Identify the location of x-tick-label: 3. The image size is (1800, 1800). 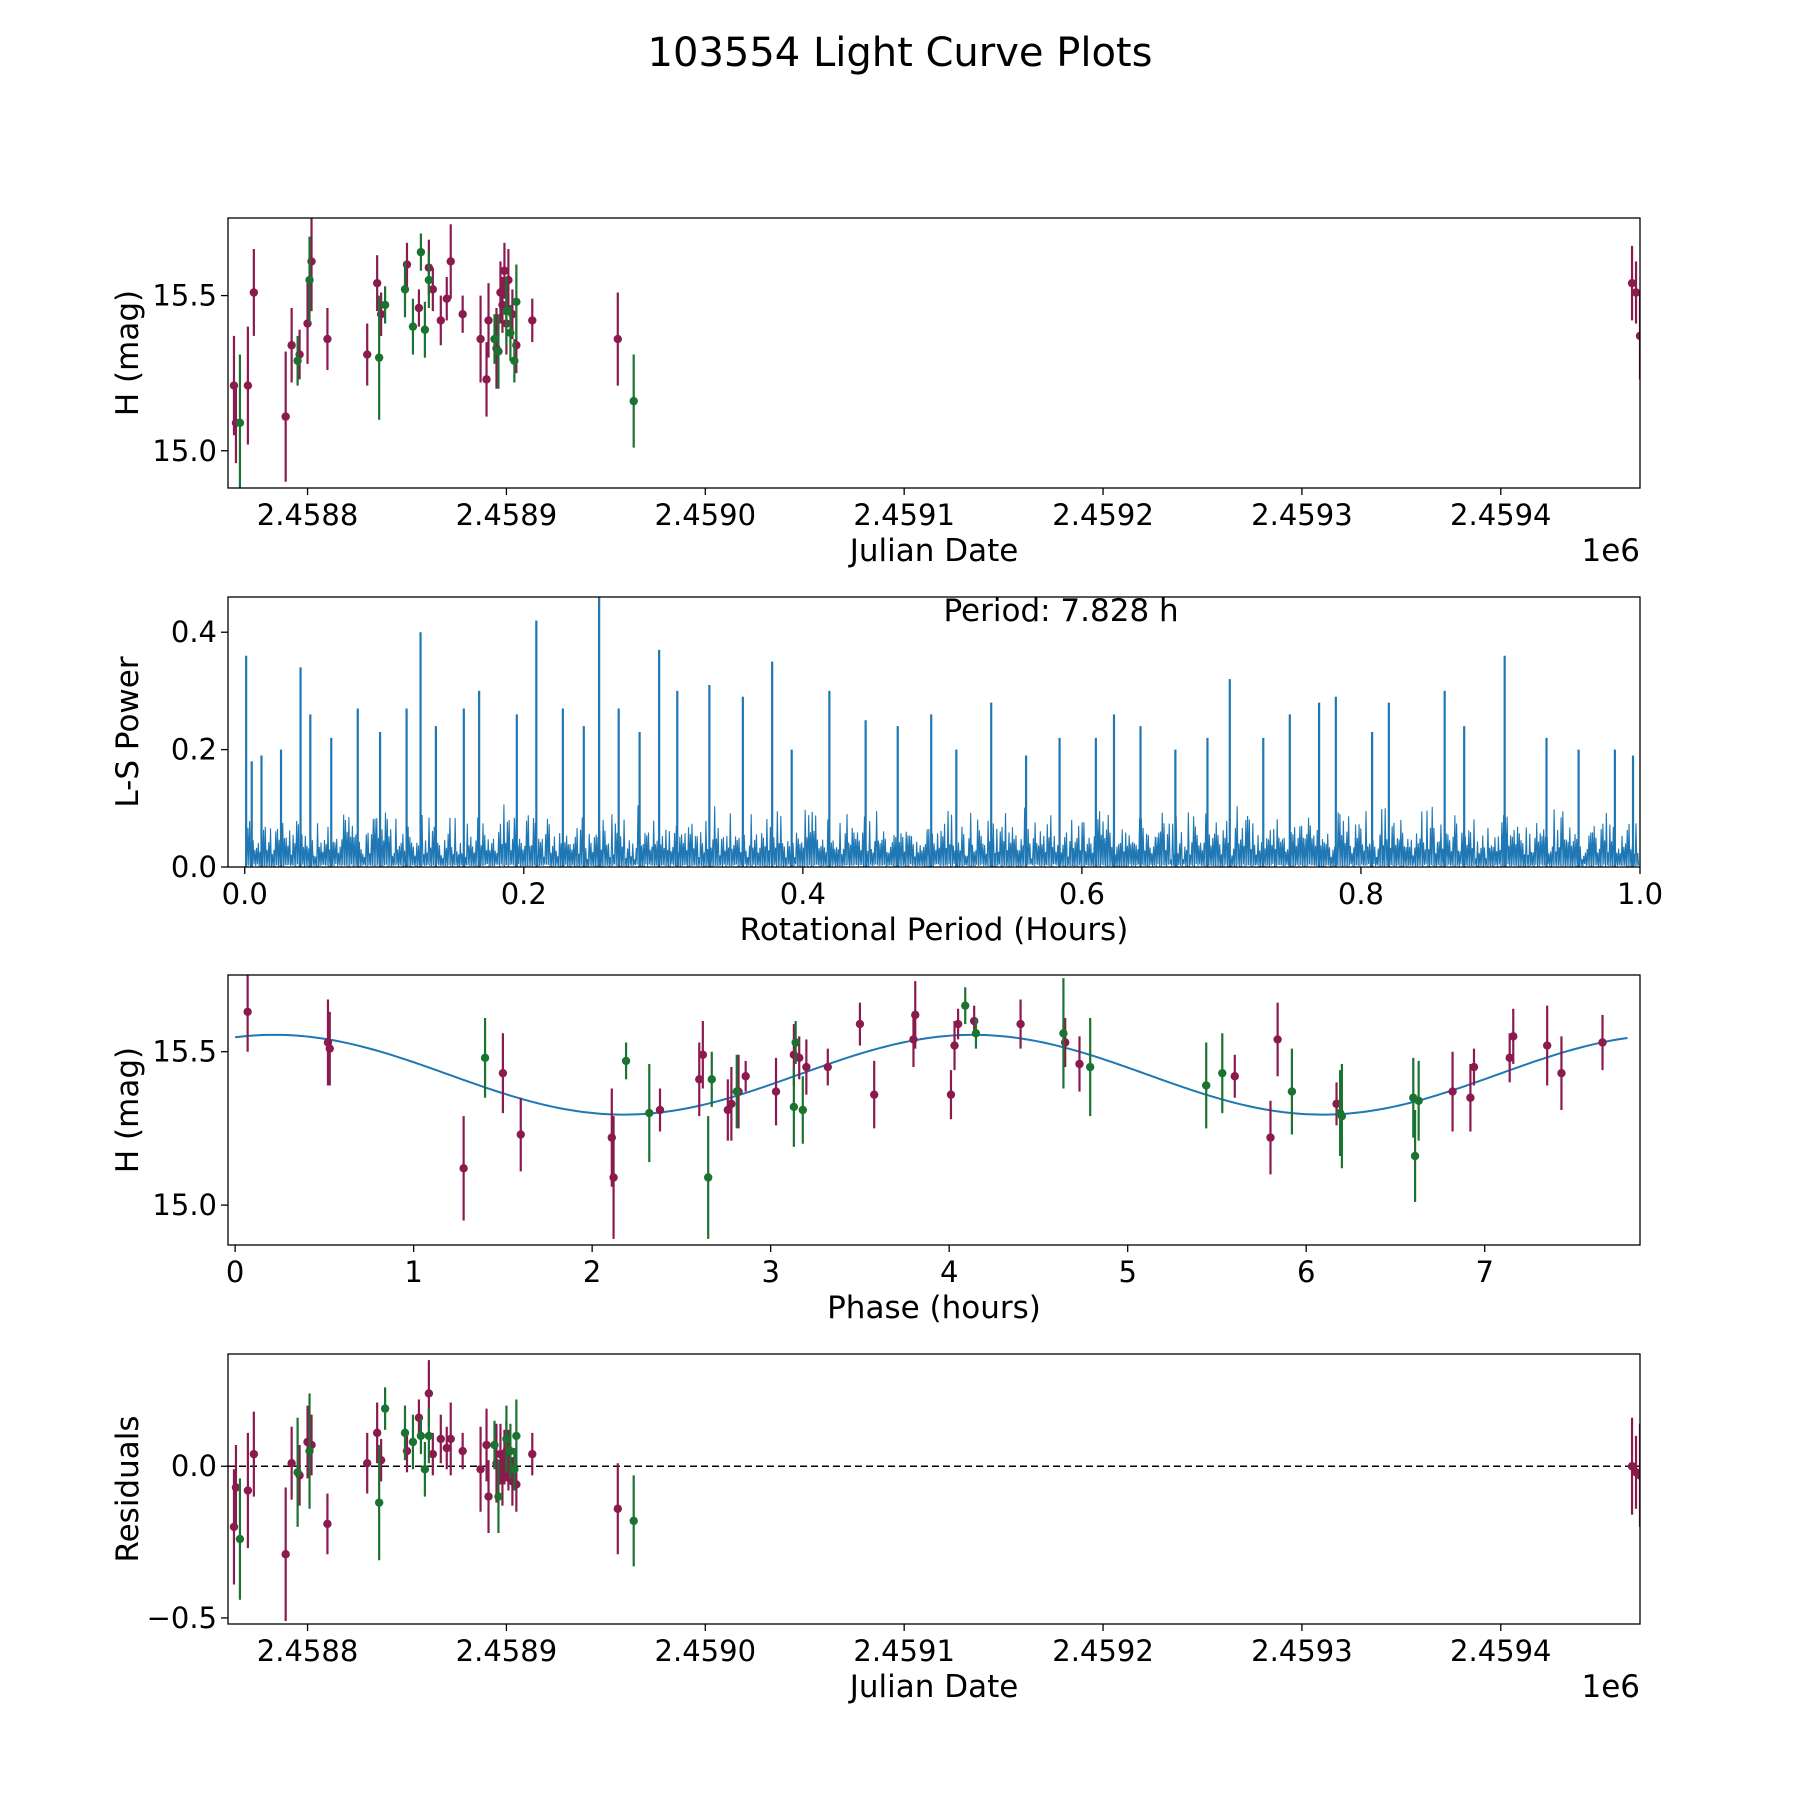
(770, 1272).